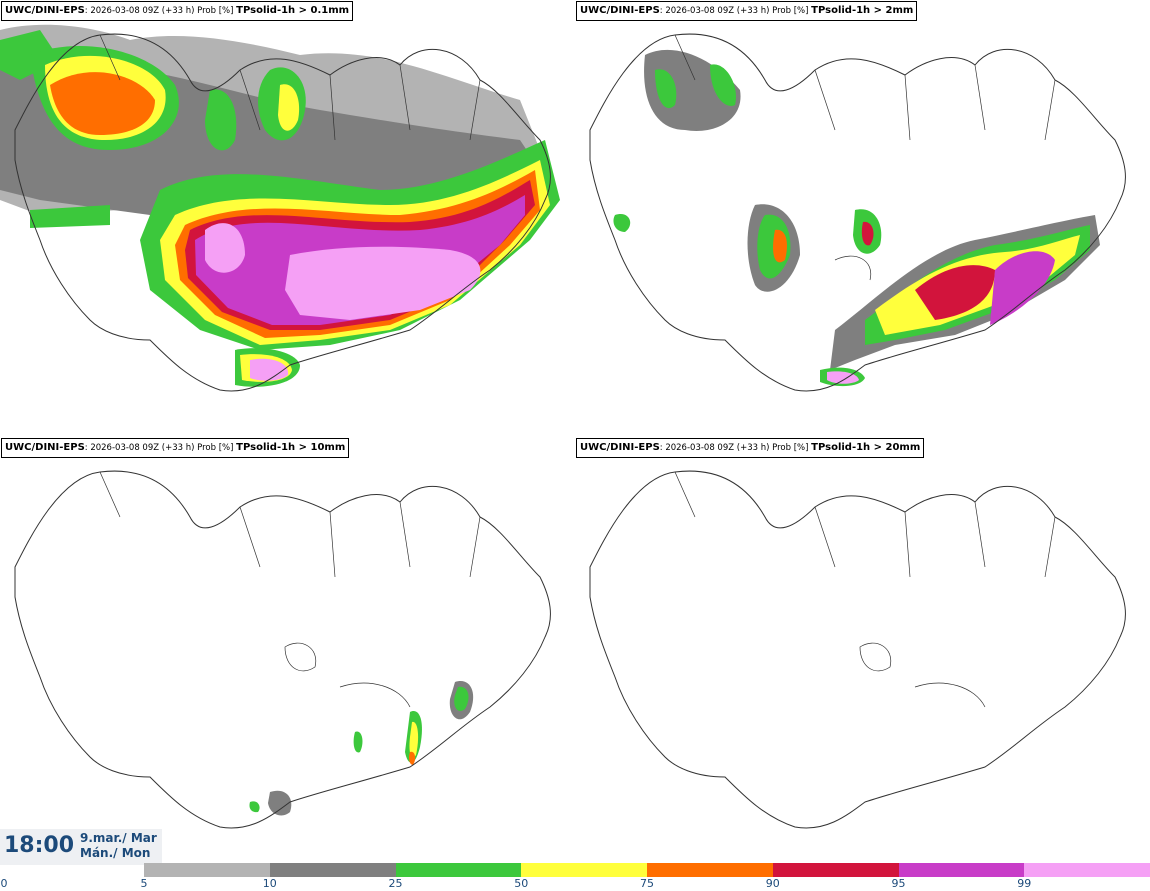  I want to click on colorbar-tick-label: 99, so click(1024, 883).